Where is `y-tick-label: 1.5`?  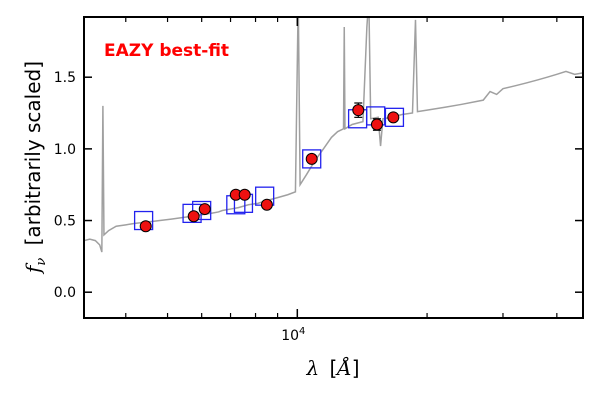 y-tick-label: 1.5 is located at coordinates (65, 78).